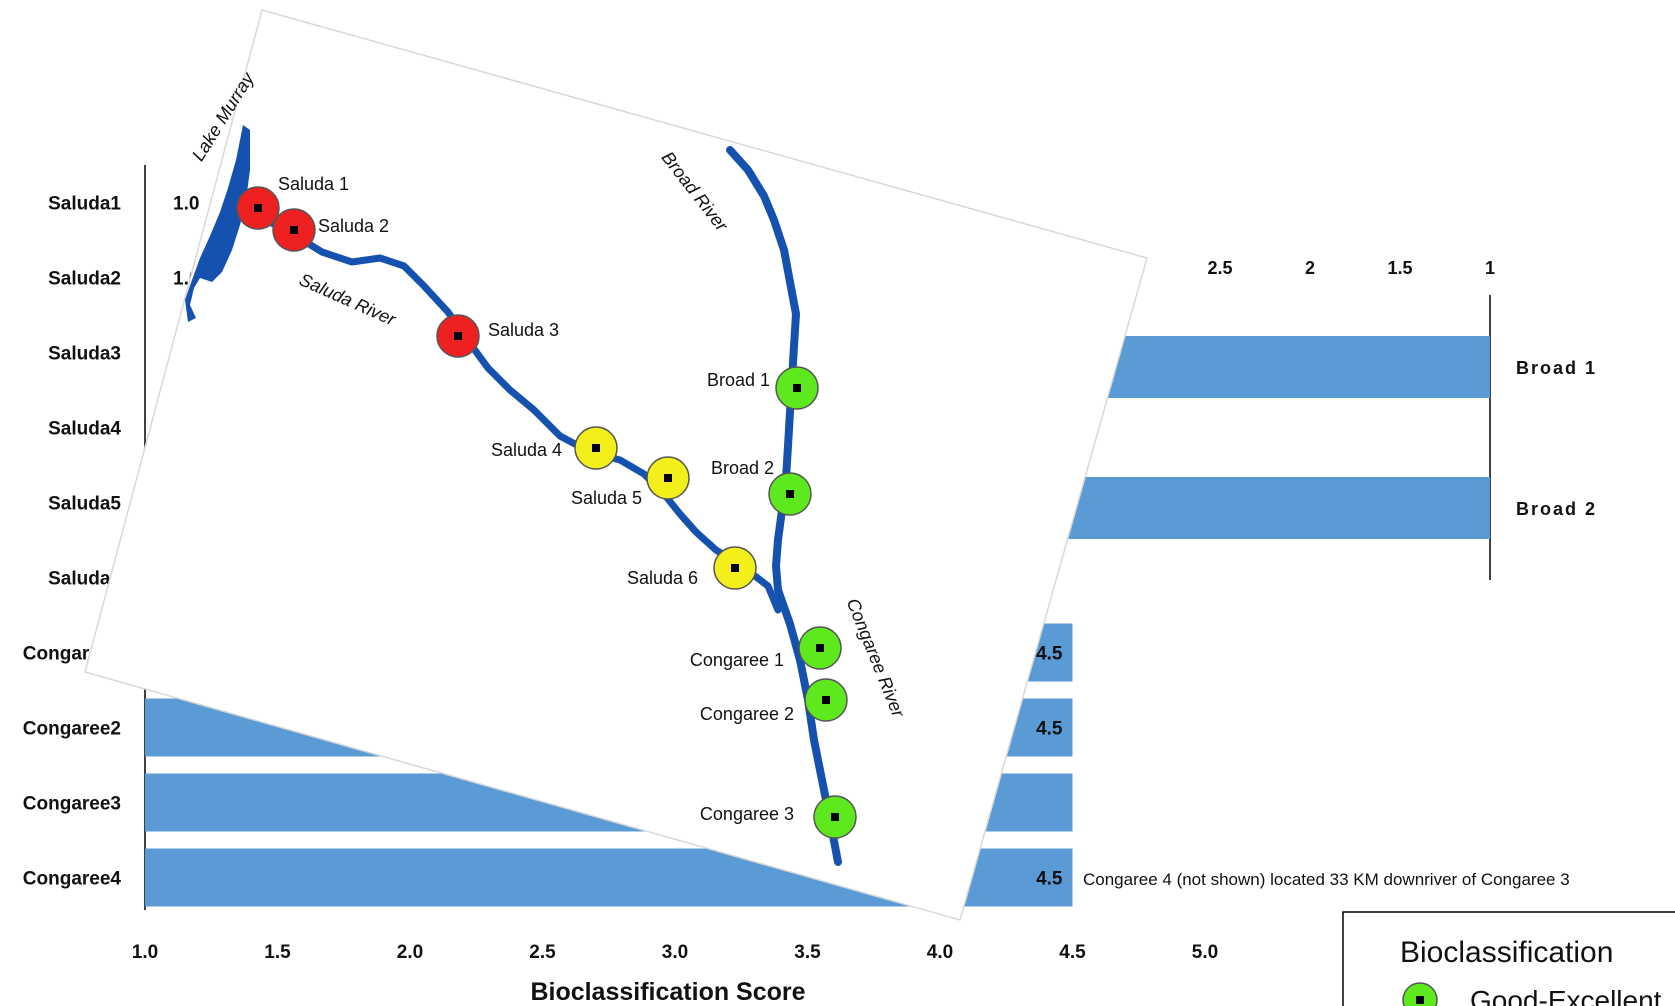 The height and width of the screenshot is (1006, 1675). What do you see at coordinates (940, 952) in the screenshot?
I see `x-tick-label: 4.0` at bounding box center [940, 952].